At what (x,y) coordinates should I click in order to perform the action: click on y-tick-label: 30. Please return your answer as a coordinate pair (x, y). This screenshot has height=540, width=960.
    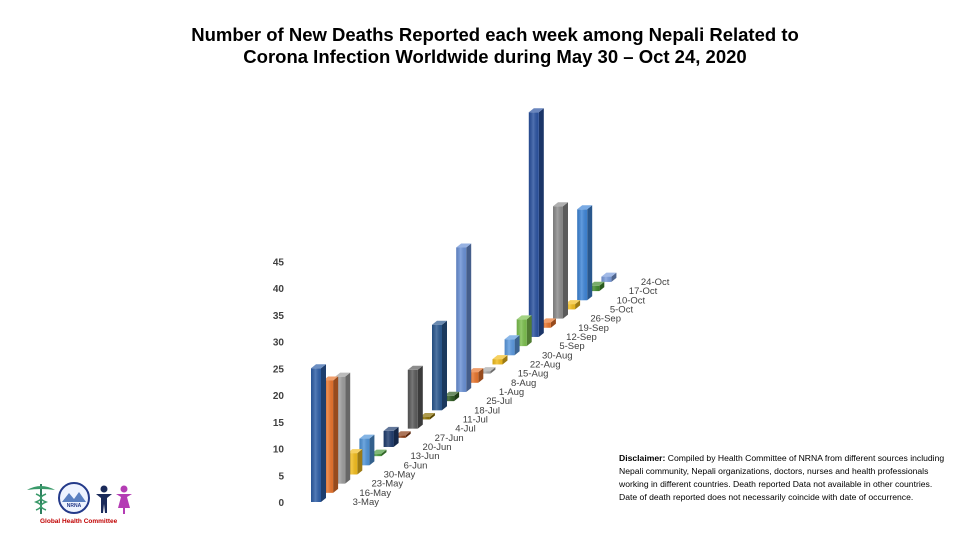
    Looking at the image, I should click on (279, 343).